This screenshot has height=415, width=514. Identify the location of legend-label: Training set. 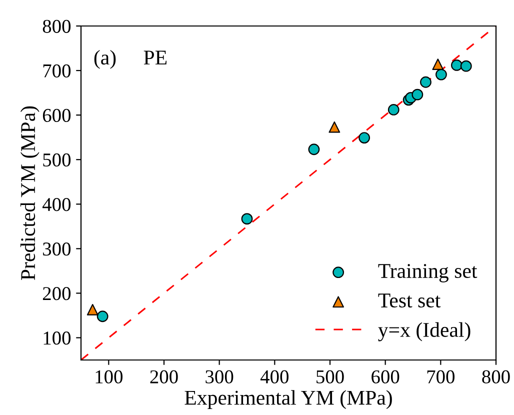
(428, 273).